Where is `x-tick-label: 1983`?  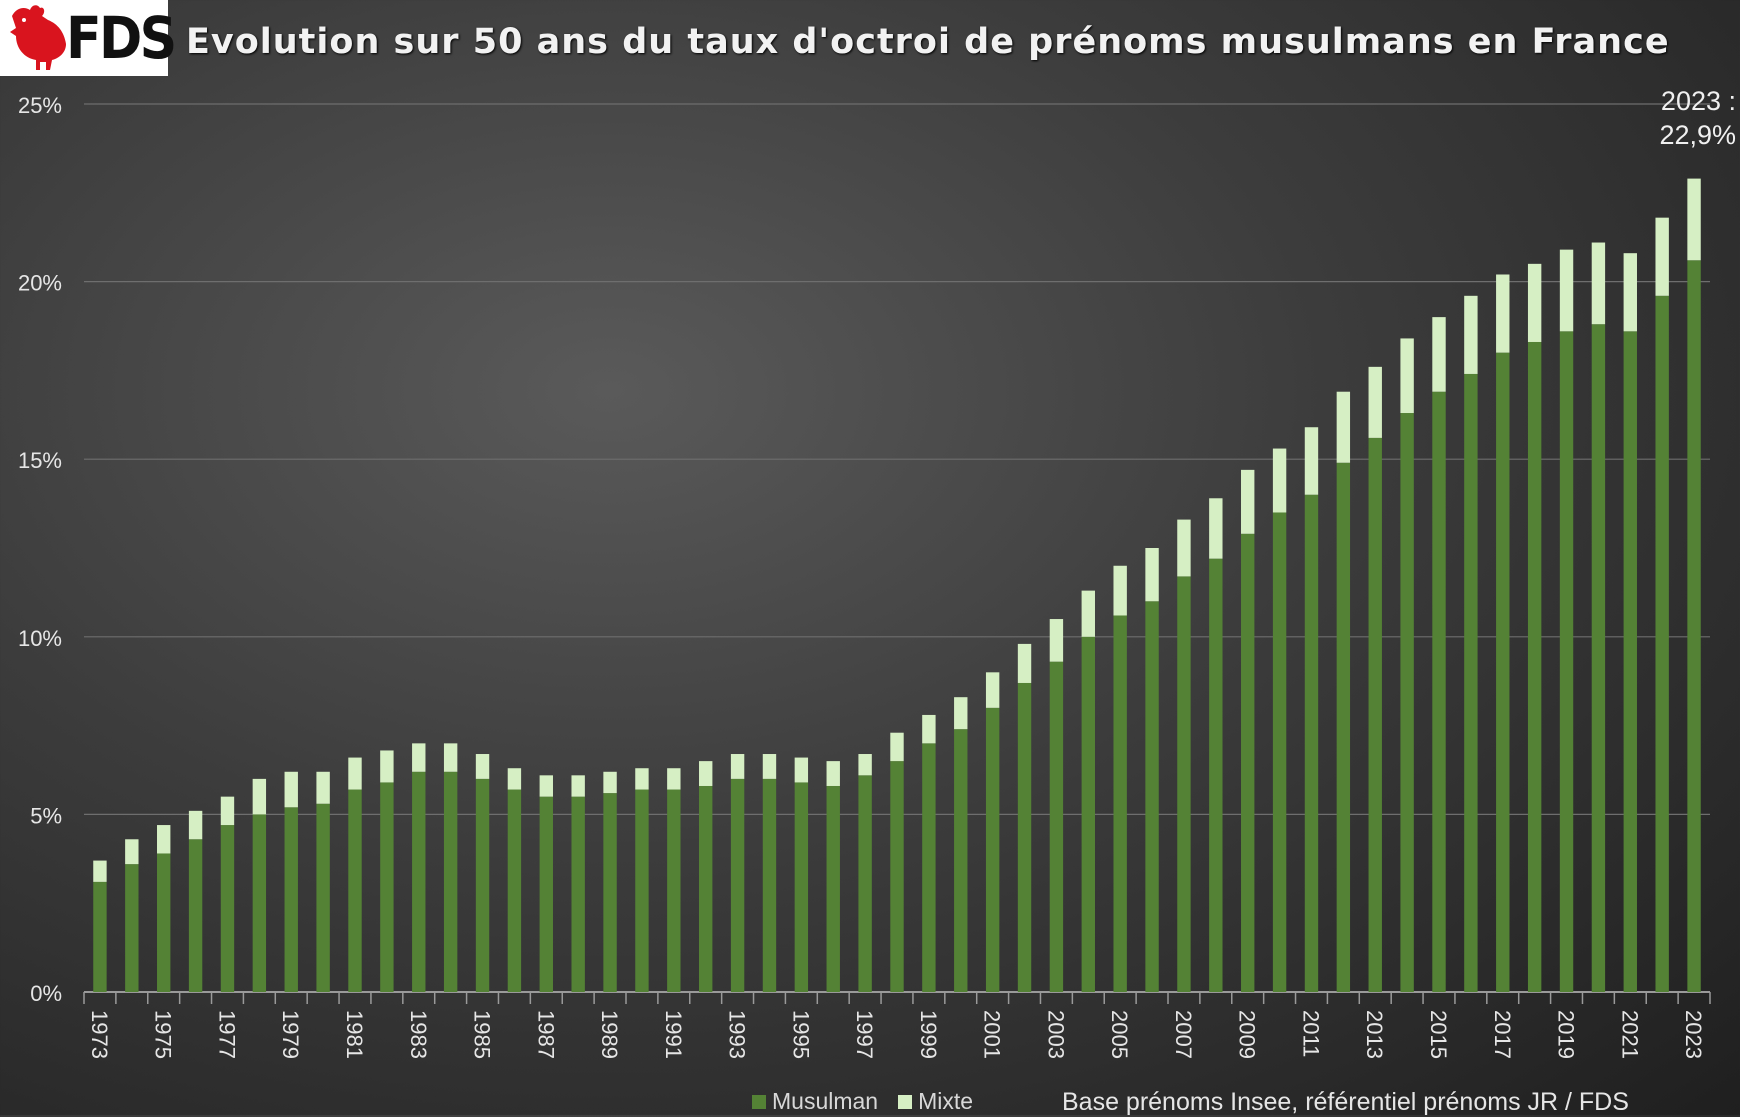 x-tick-label: 1983 is located at coordinates (418, 1034).